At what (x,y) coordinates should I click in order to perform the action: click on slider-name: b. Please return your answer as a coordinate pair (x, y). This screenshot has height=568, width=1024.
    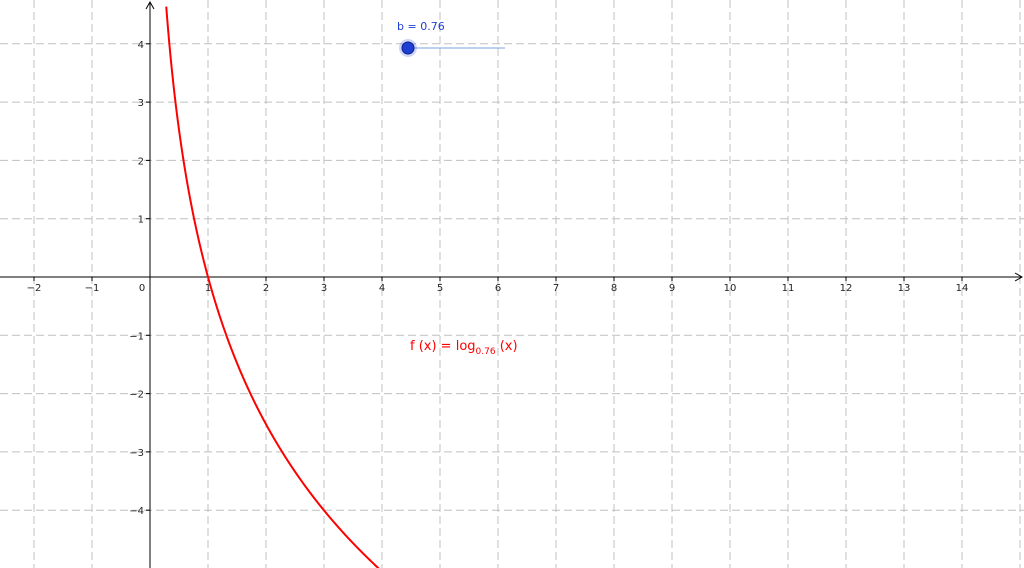
    Looking at the image, I should click on (400, 26).